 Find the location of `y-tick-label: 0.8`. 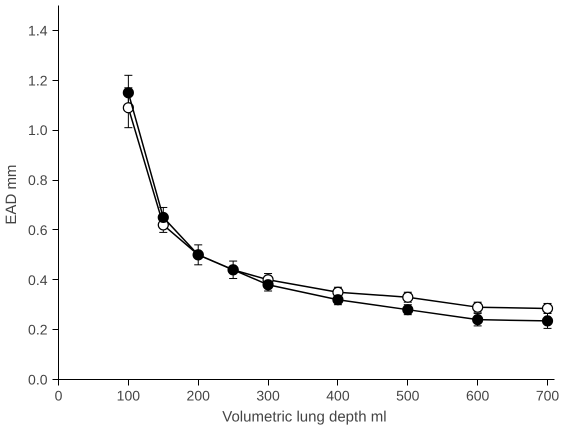

y-tick-label: 0.8 is located at coordinates (38, 180).